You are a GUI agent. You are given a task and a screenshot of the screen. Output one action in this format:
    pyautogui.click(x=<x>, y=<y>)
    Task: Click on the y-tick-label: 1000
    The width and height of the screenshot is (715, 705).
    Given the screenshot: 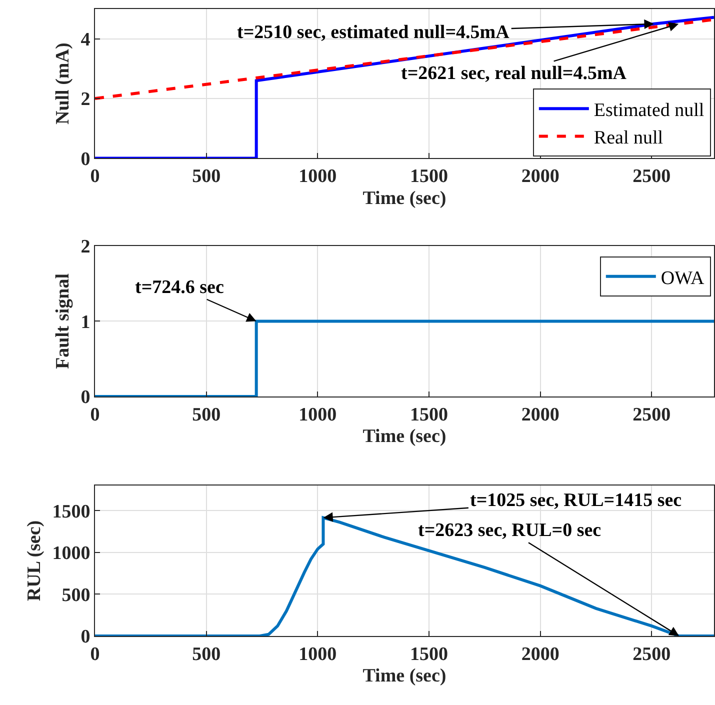 What is the action you would take?
    pyautogui.click(x=71, y=553)
    